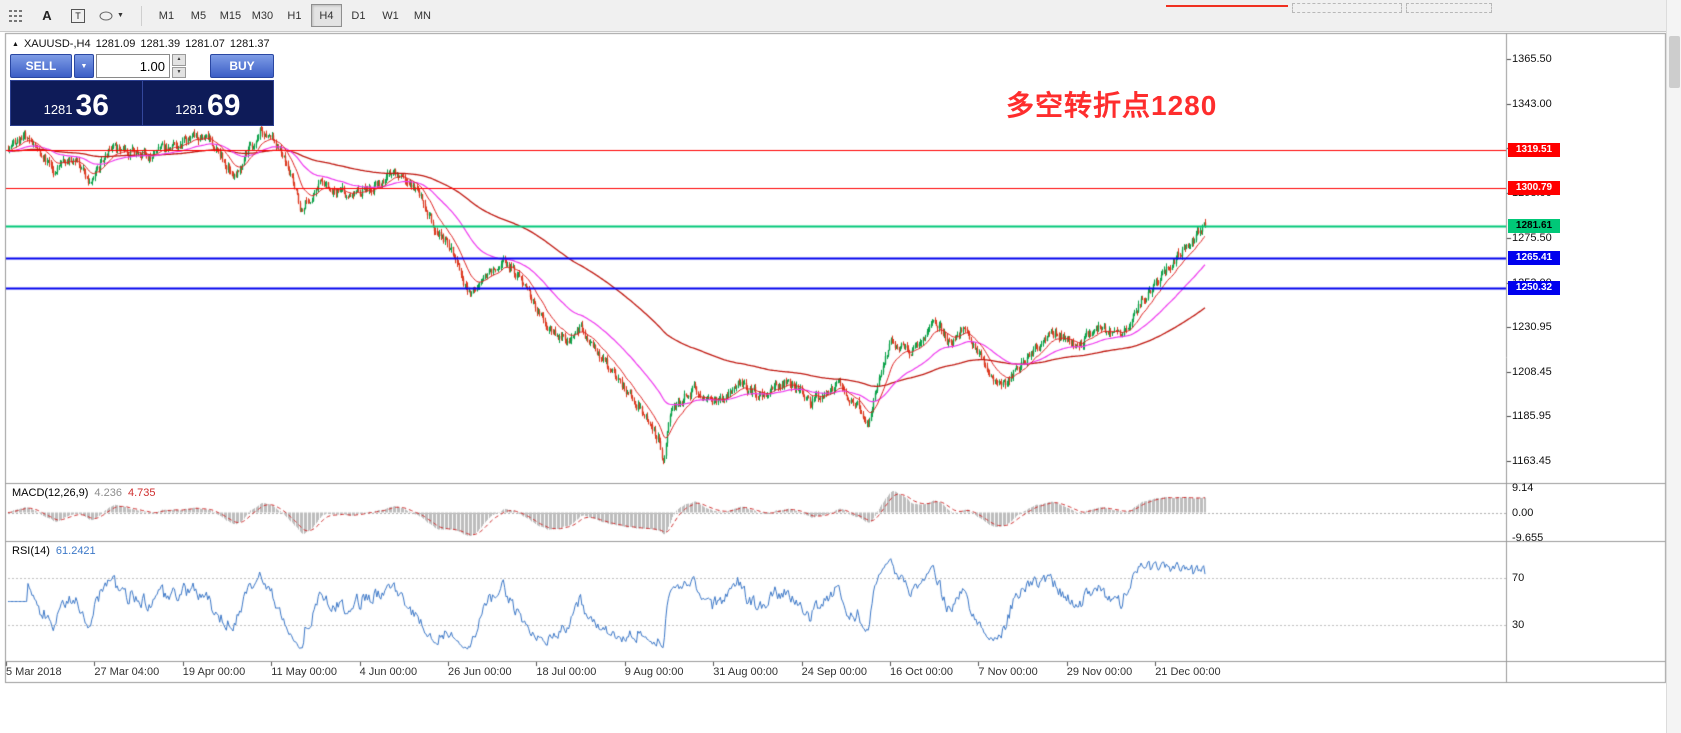  I want to click on timeframe-m1: M1, so click(166, 15).